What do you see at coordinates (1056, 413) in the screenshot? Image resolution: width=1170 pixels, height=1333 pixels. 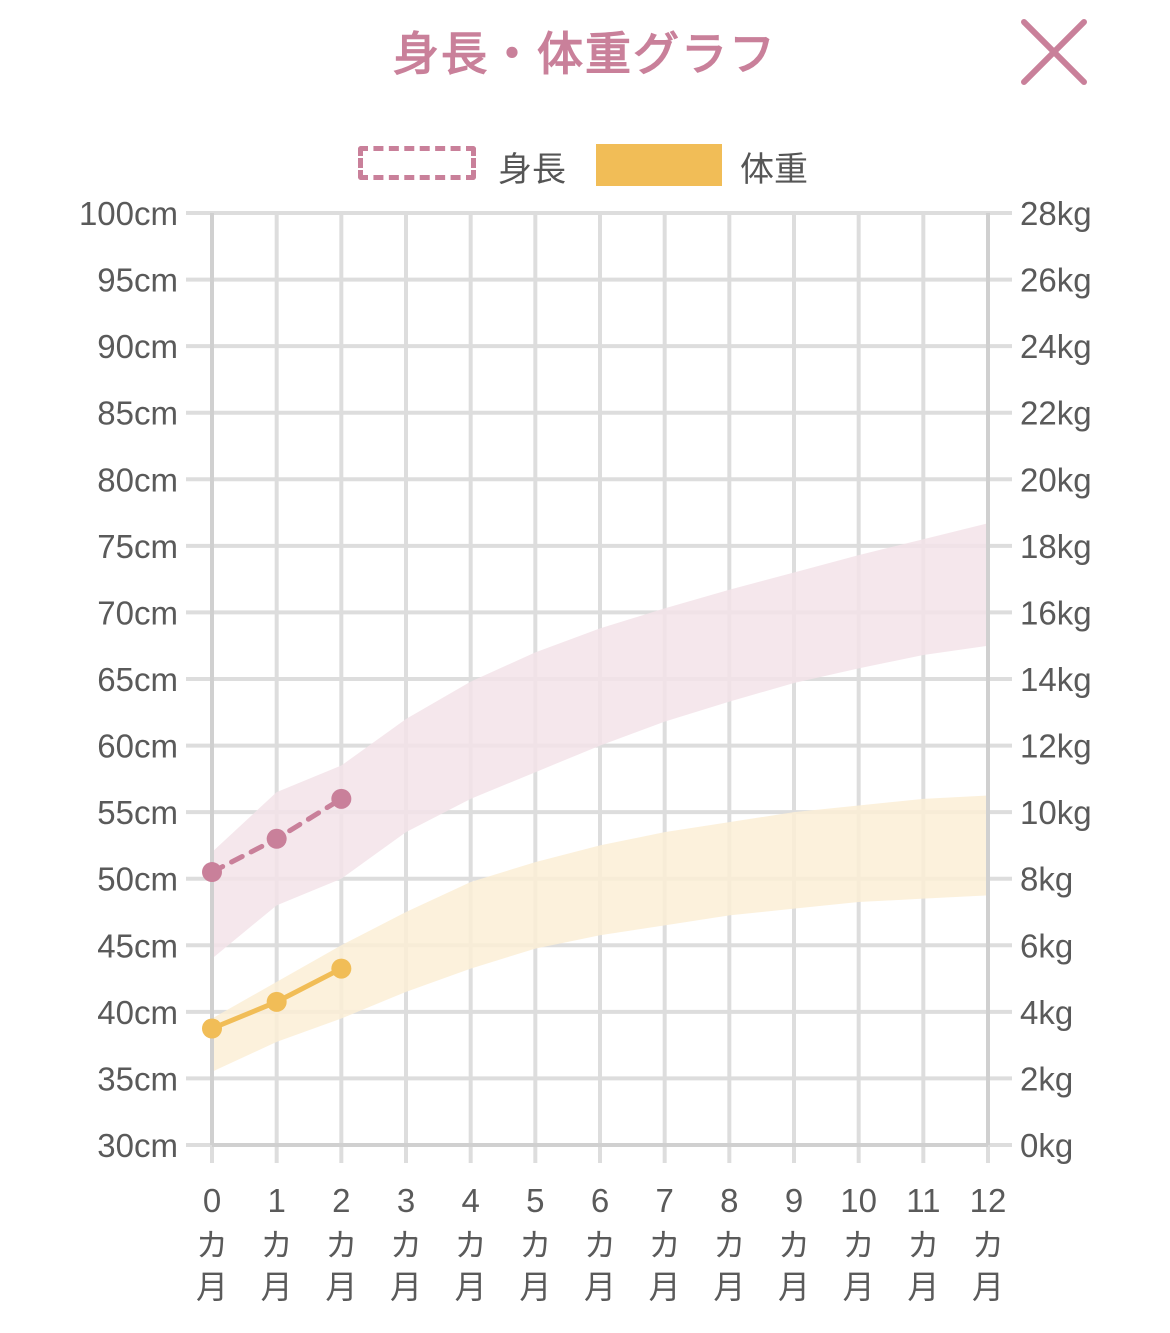 I see `y-right-tick-label: 22kg` at bounding box center [1056, 413].